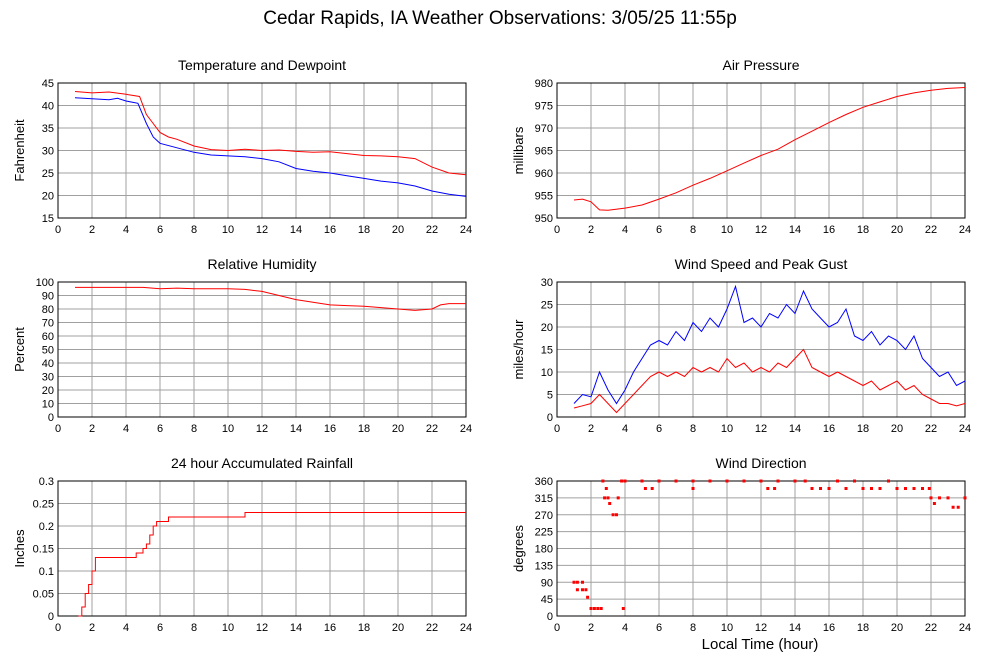  What do you see at coordinates (48, 324) in the screenshot?
I see `y-tick-label: 70` at bounding box center [48, 324].